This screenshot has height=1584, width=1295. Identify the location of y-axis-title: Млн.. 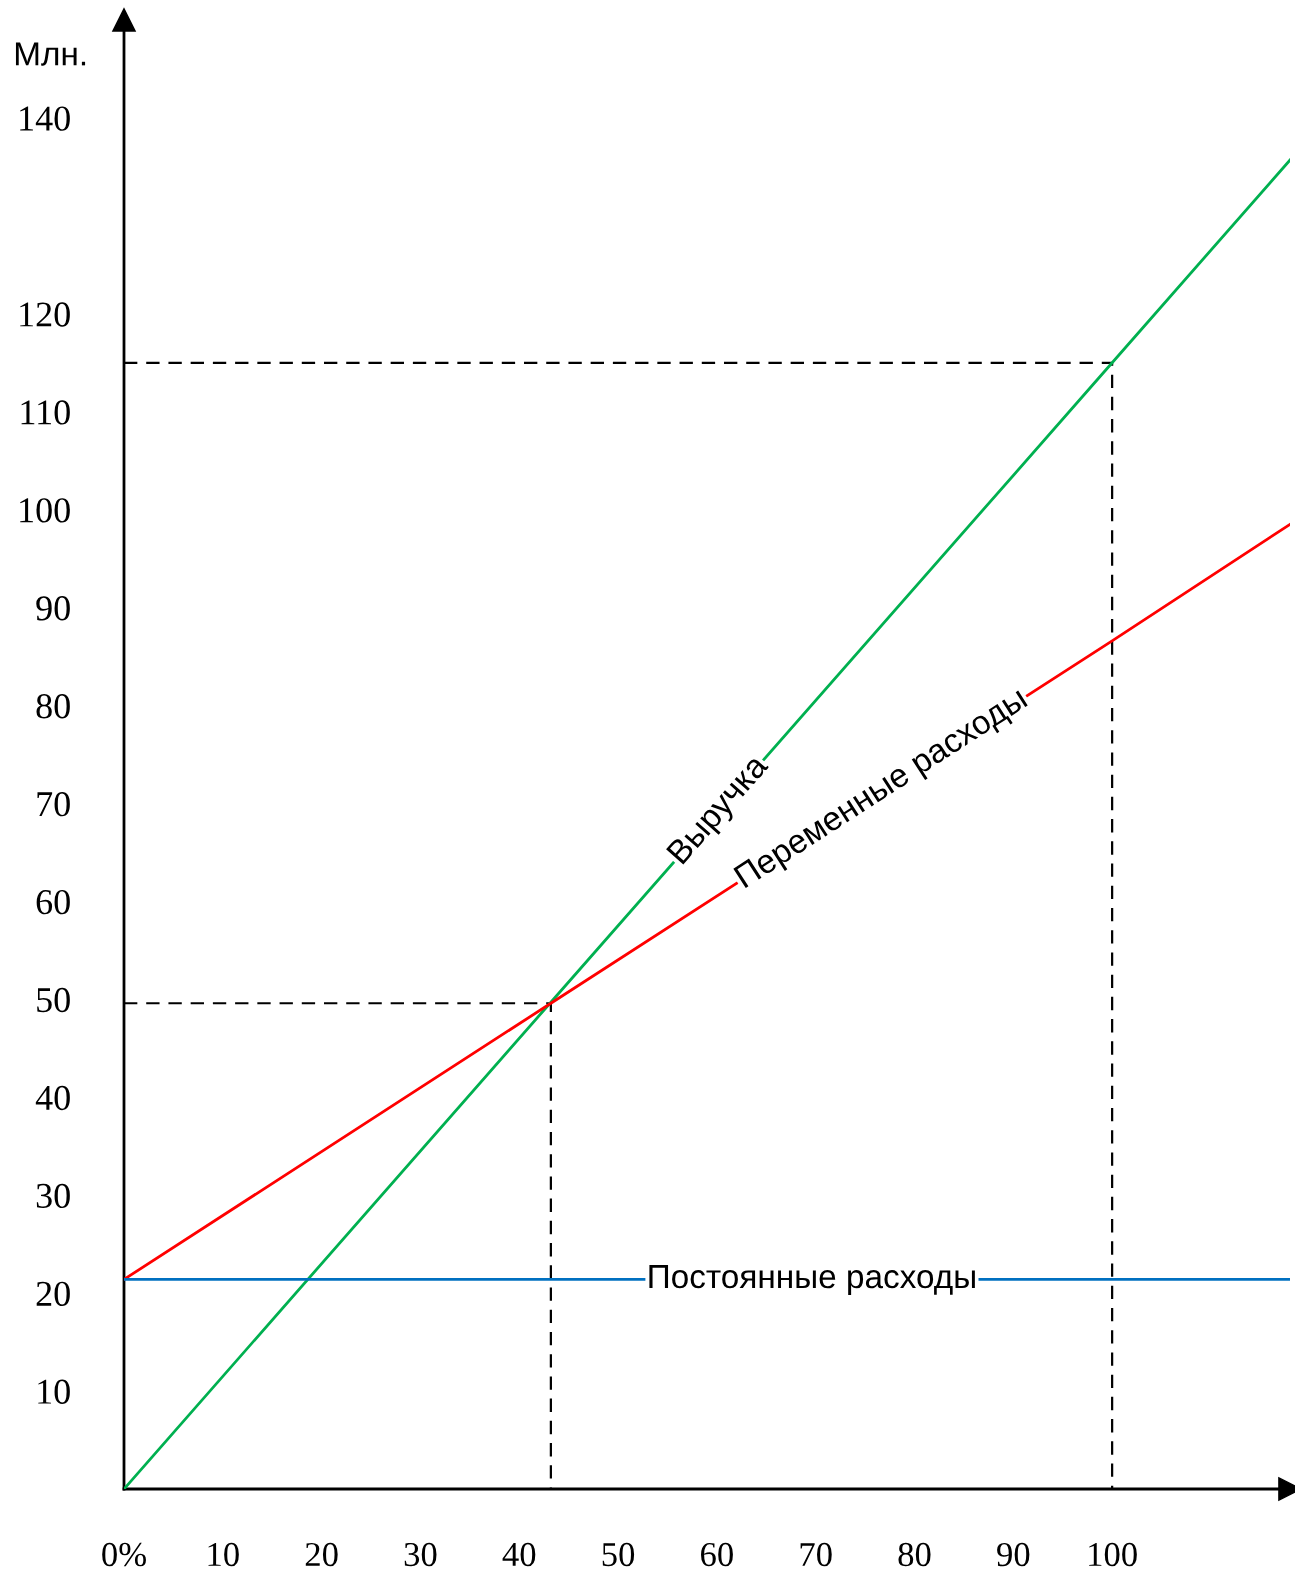
(50, 54).